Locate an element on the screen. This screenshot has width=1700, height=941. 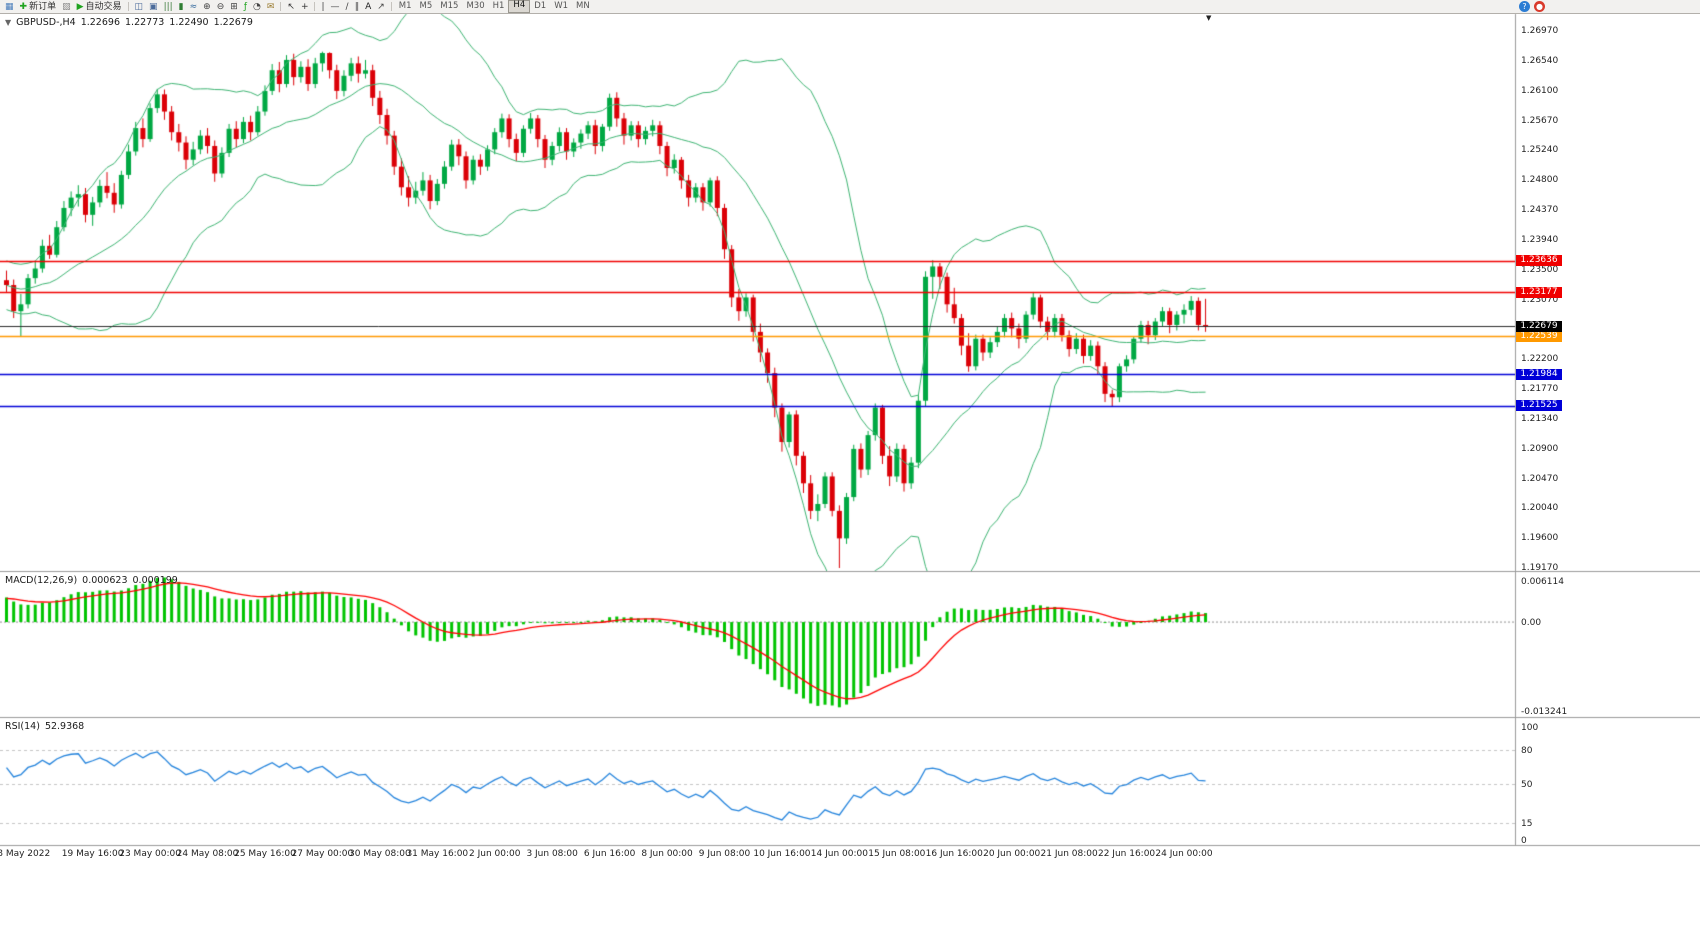
price-axis-tick: 1.24800 is located at coordinates (1540, 180).